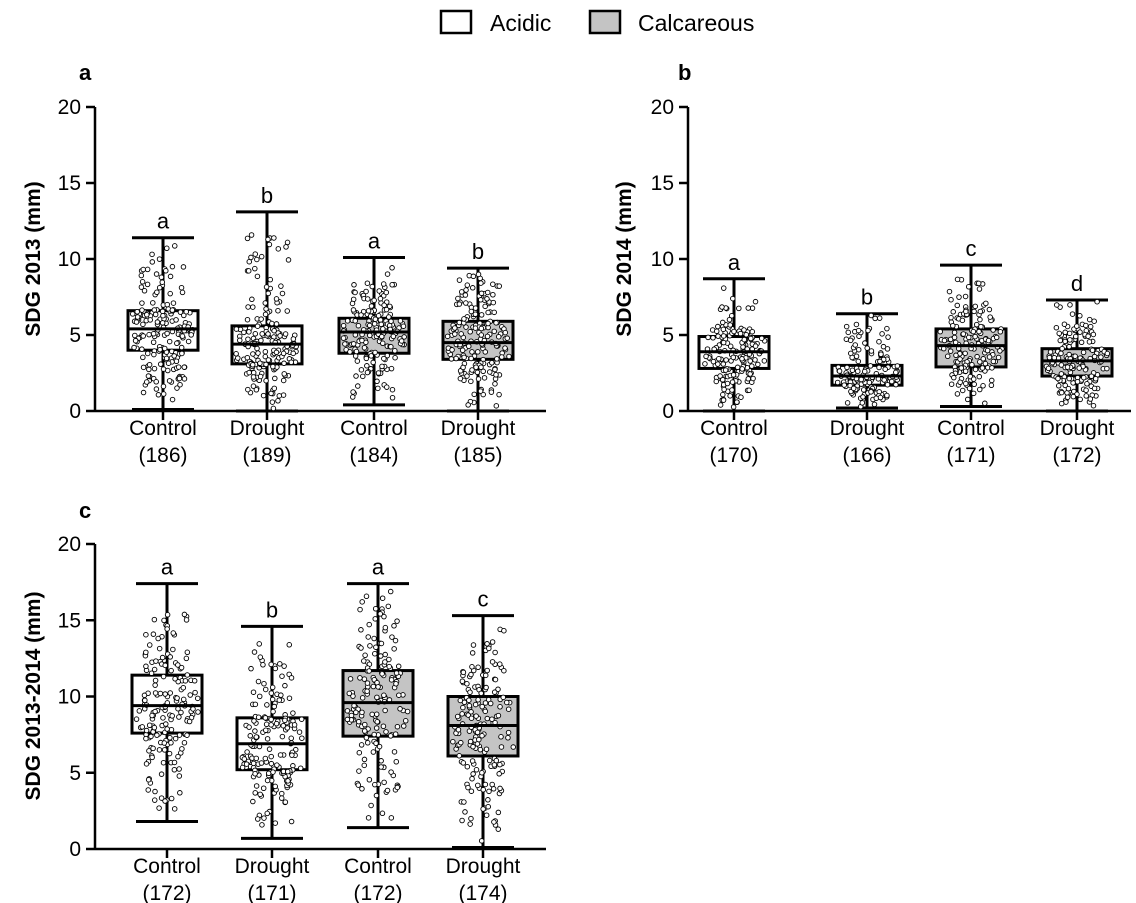 The height and width of the screenshot is (903, 1136). I want to click on y-tick-label: 10, so click(662, 259).